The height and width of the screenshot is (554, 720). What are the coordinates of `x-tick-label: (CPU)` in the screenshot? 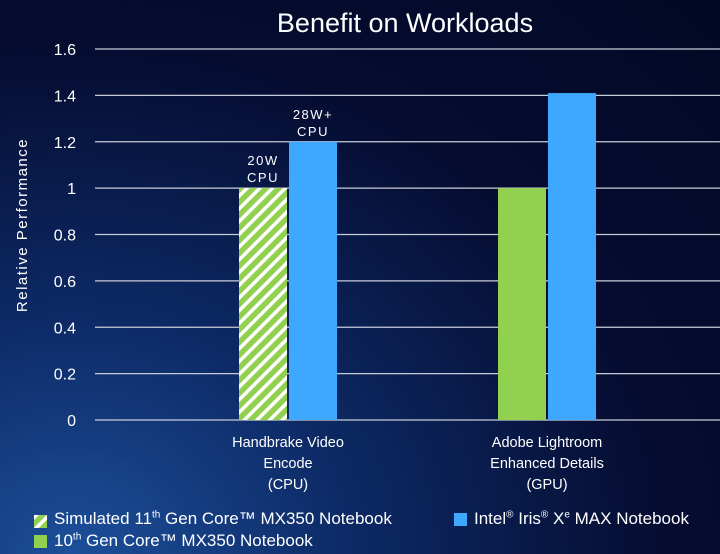 It's located at (288, 485).